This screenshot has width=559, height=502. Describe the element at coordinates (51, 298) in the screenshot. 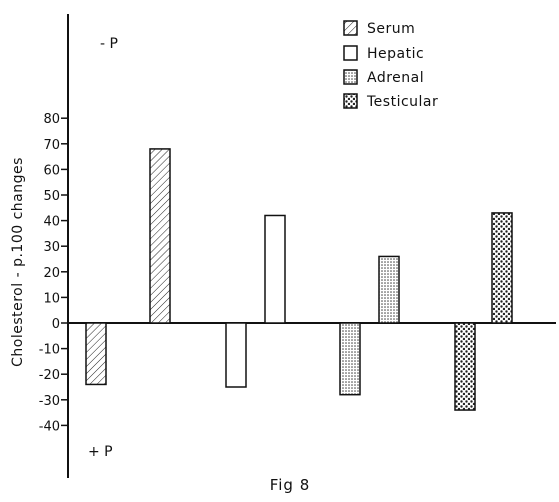

I see `y-tick-label: 10` at that location.